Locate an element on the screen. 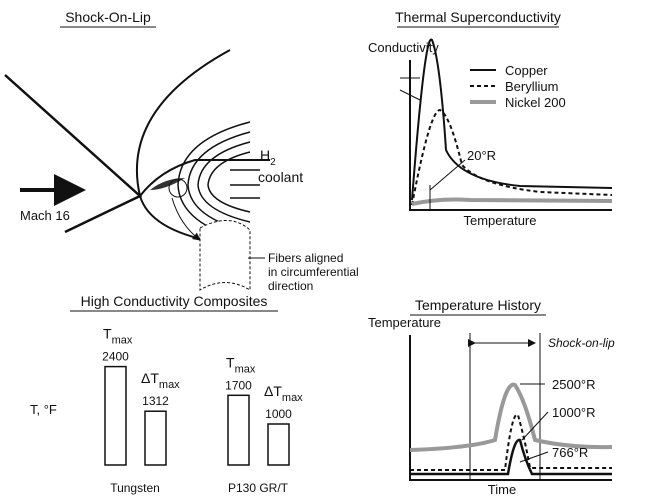 The height and width of the screenshot is (497, 647). group-label: P130 GR/T is located at coordinates (258, 488).